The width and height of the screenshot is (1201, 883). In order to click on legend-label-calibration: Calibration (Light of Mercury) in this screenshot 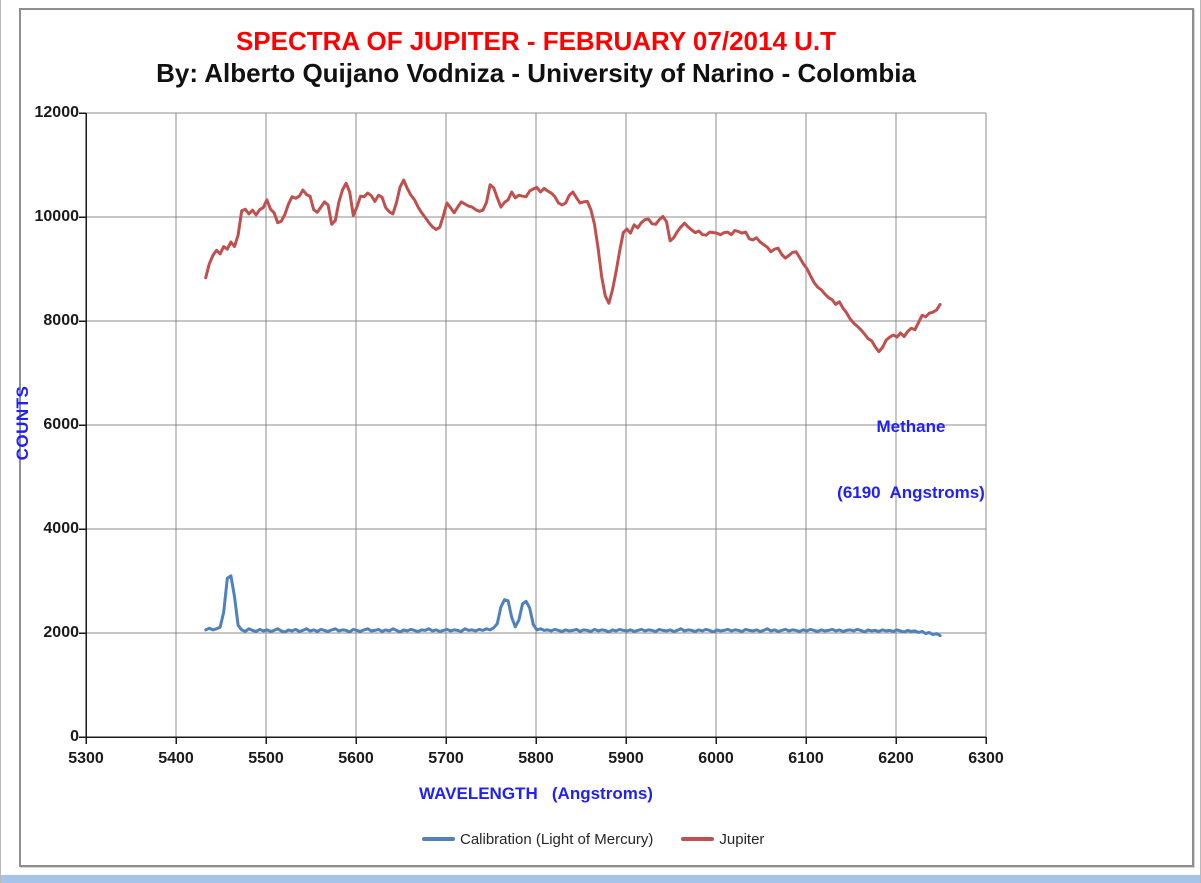, I will do `click(557, 839)`.